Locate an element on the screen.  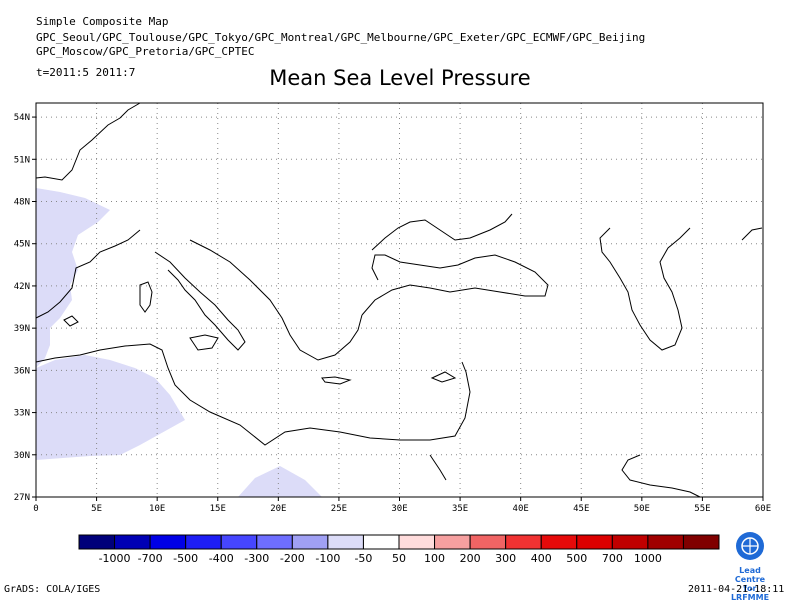
lat-tick-label: 42N is located at coordinates (22, 287).